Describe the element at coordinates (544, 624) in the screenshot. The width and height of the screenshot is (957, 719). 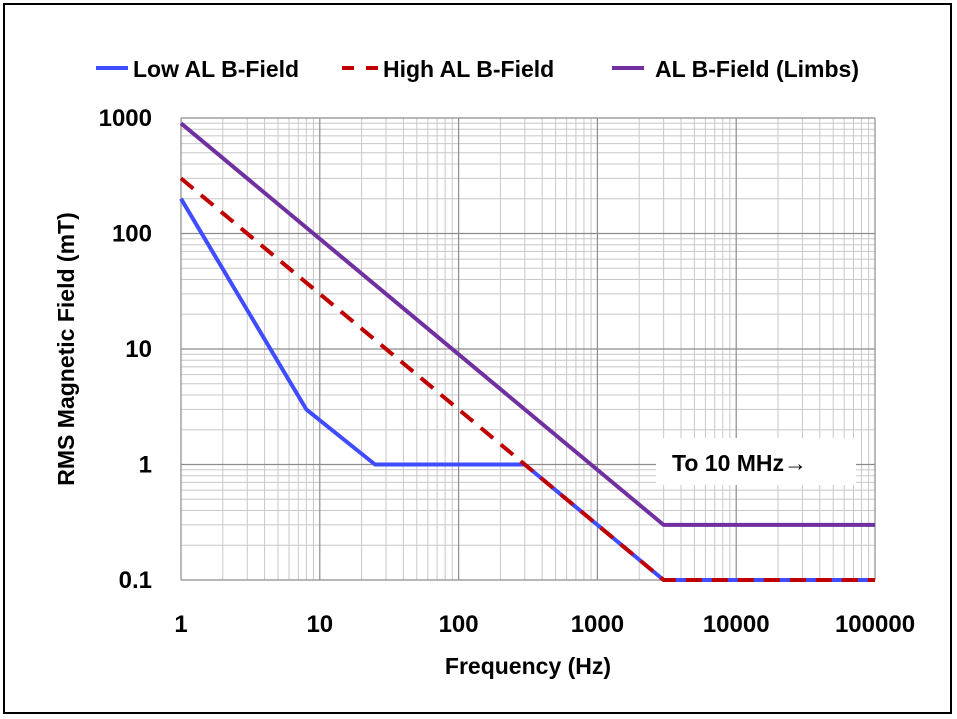
I see `x-tick-labels: 1 10 100 1000 10000 100000` at that location.